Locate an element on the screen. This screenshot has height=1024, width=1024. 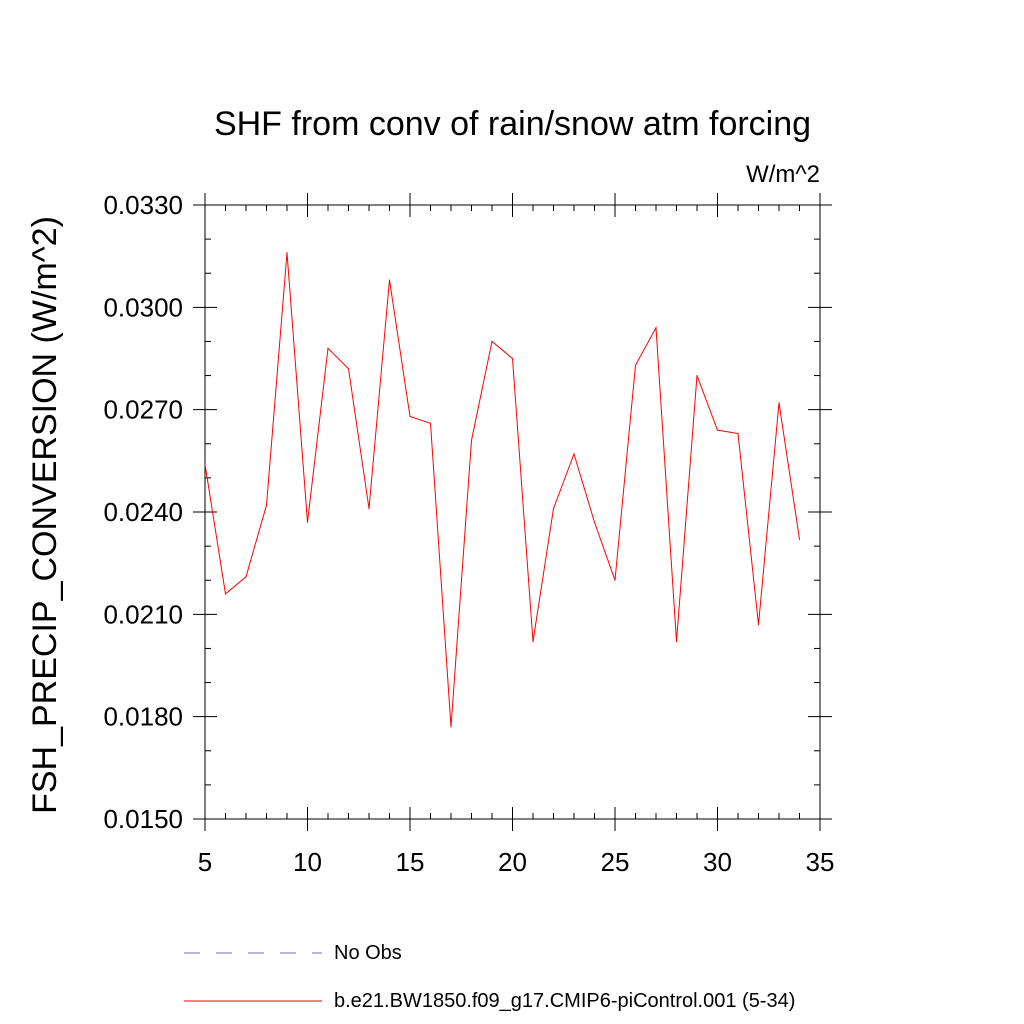
x-tick-label: 25 is located at coordinates (615, 862).